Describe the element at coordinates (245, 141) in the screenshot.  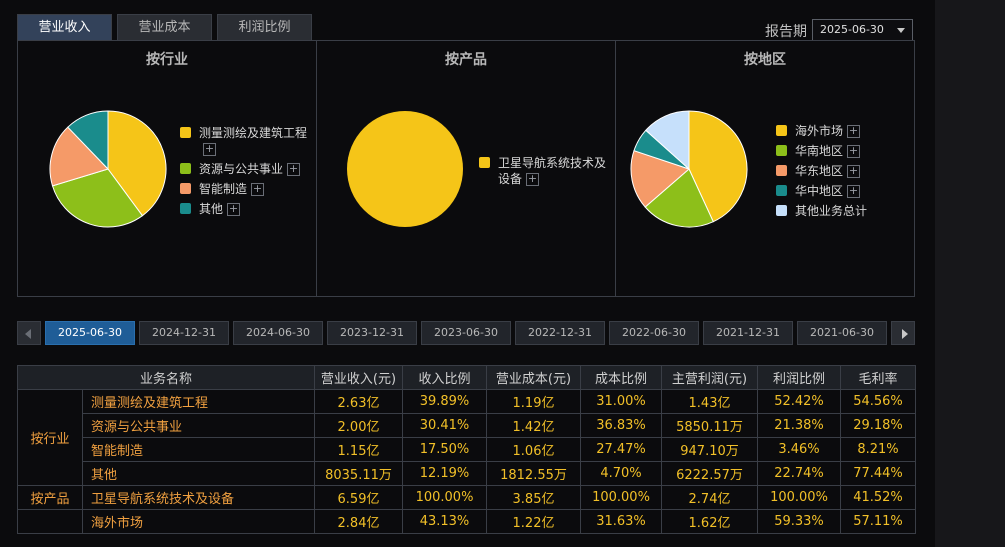
I see `legend-item: 测量测绘及建筑工程 +` at that location.